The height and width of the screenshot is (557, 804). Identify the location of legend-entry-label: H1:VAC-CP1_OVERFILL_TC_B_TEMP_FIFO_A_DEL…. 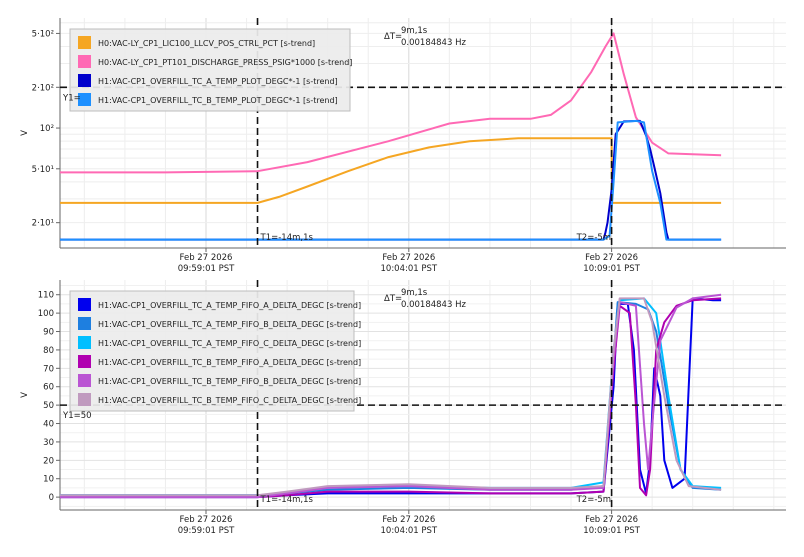
(229, 362).